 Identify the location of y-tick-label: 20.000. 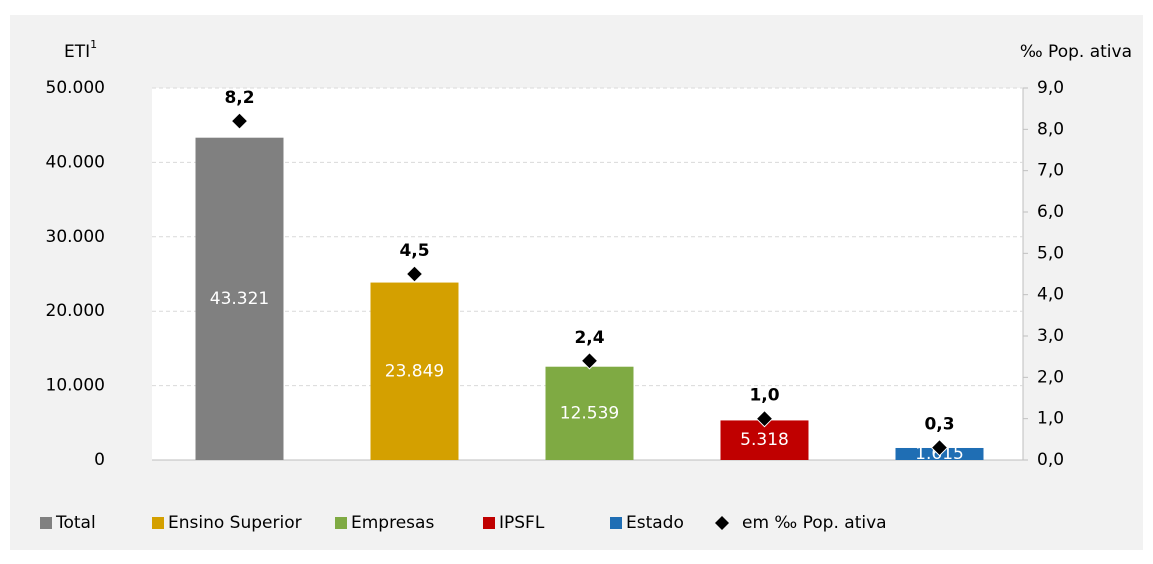
(75, 311).